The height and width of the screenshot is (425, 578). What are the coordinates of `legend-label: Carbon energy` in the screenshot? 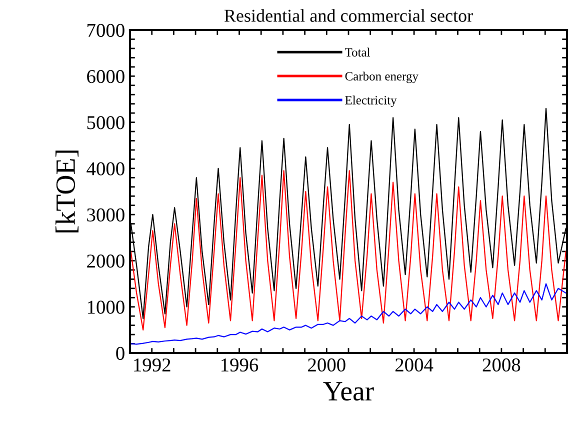 It's located at (381, 78).